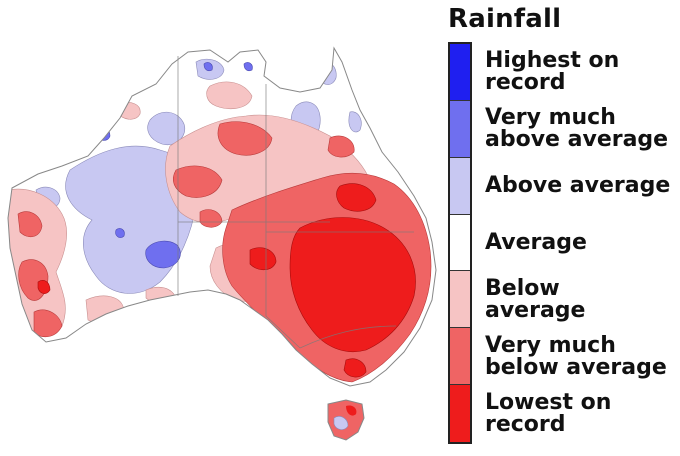 Image resolution: width=680 pixels, height=456 pixels. Describe the element at coordinates (536, 242) in the screenshot. I see `legend-label: Average` at that location.